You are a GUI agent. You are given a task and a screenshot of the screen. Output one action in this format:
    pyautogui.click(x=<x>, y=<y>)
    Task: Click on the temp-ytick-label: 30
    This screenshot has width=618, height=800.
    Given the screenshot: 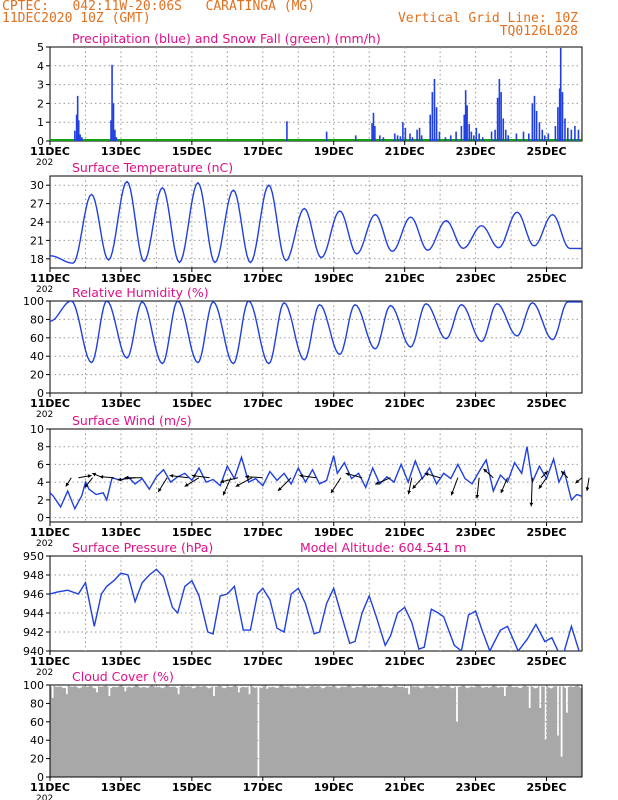 What is the action you would take?
    pyautogui.click(x=37, y=185)
    